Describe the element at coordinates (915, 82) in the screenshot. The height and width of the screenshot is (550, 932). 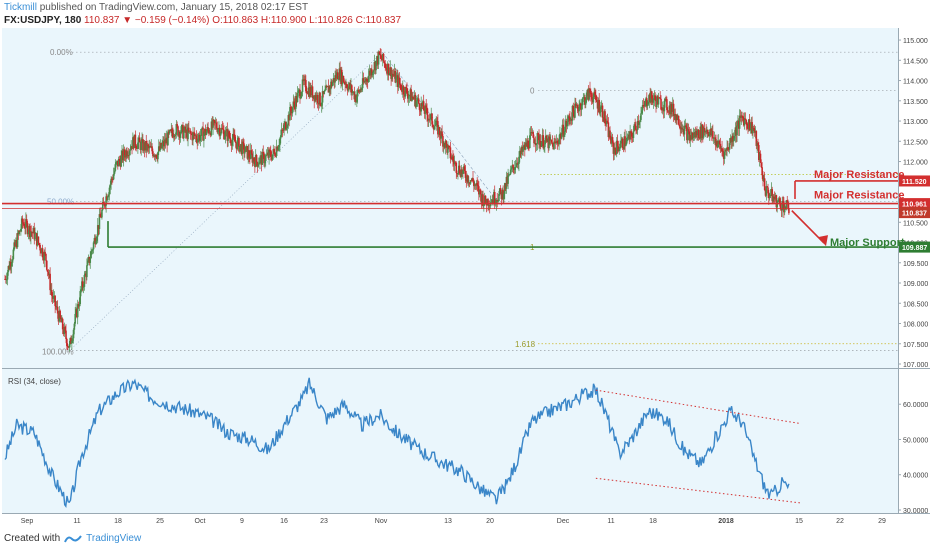
I see `price-tick-label: 114.000` at that location.